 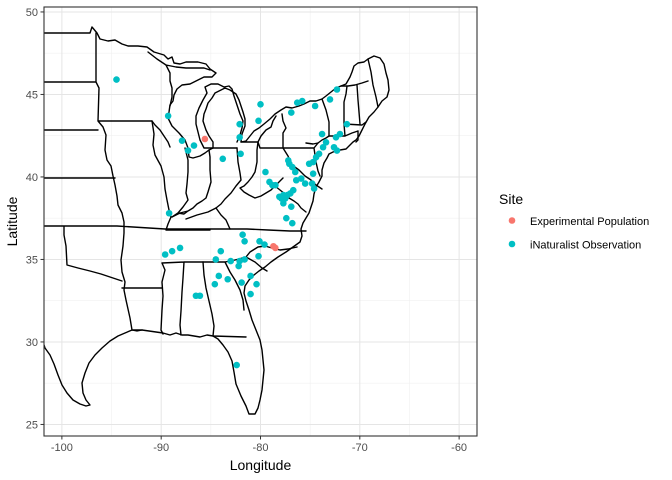 What do you see at coordinates (219, 116) in the screenshot?
I see `map-michigan` at bounding box center [219, 116].